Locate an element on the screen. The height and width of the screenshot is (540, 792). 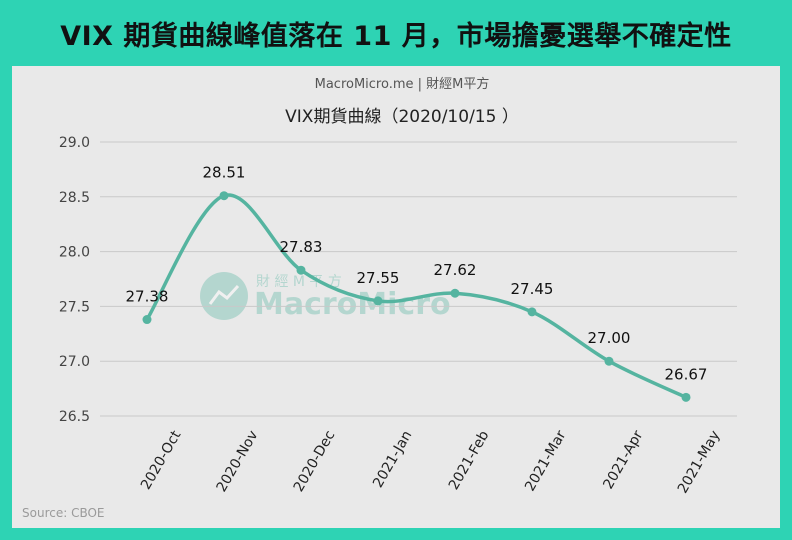
x-tick-label: 2021-Mar is located at coordinates (546, 461).